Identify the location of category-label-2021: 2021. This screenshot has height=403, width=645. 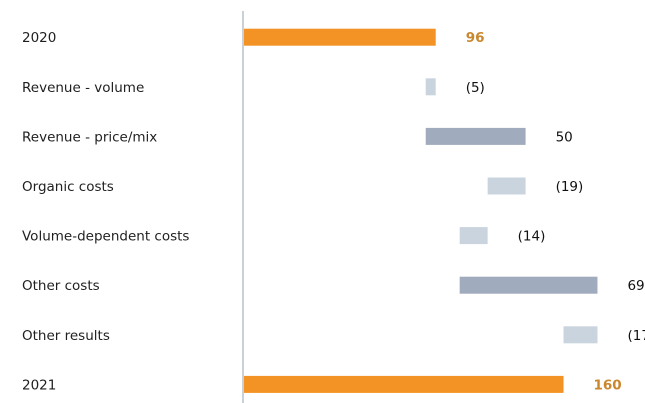
(39, 385).